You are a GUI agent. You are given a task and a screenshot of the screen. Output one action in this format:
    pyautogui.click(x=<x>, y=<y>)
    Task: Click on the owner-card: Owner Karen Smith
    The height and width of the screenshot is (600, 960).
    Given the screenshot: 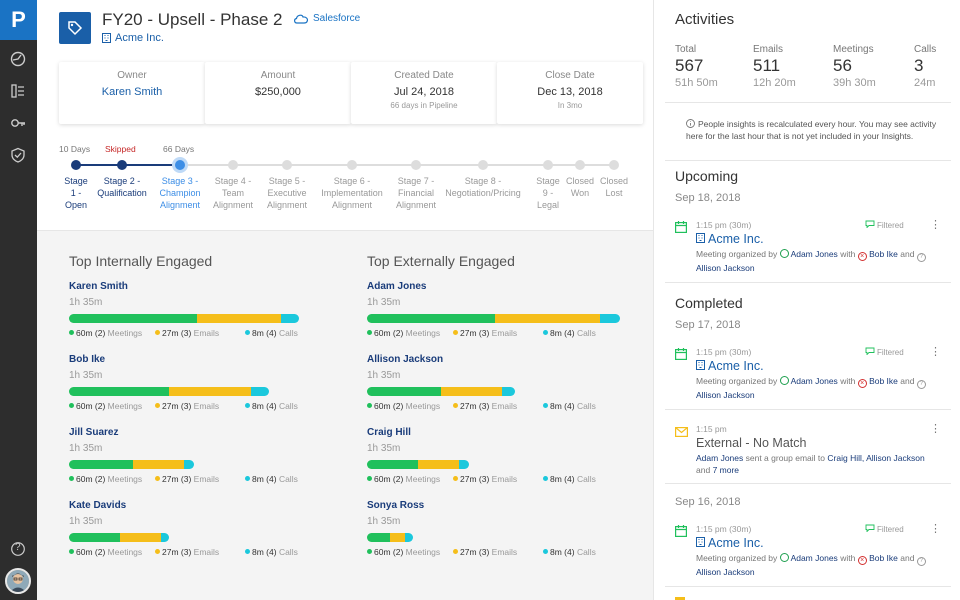 What is the action you would take?
    pyautogui.click(x=132, y=93)
    